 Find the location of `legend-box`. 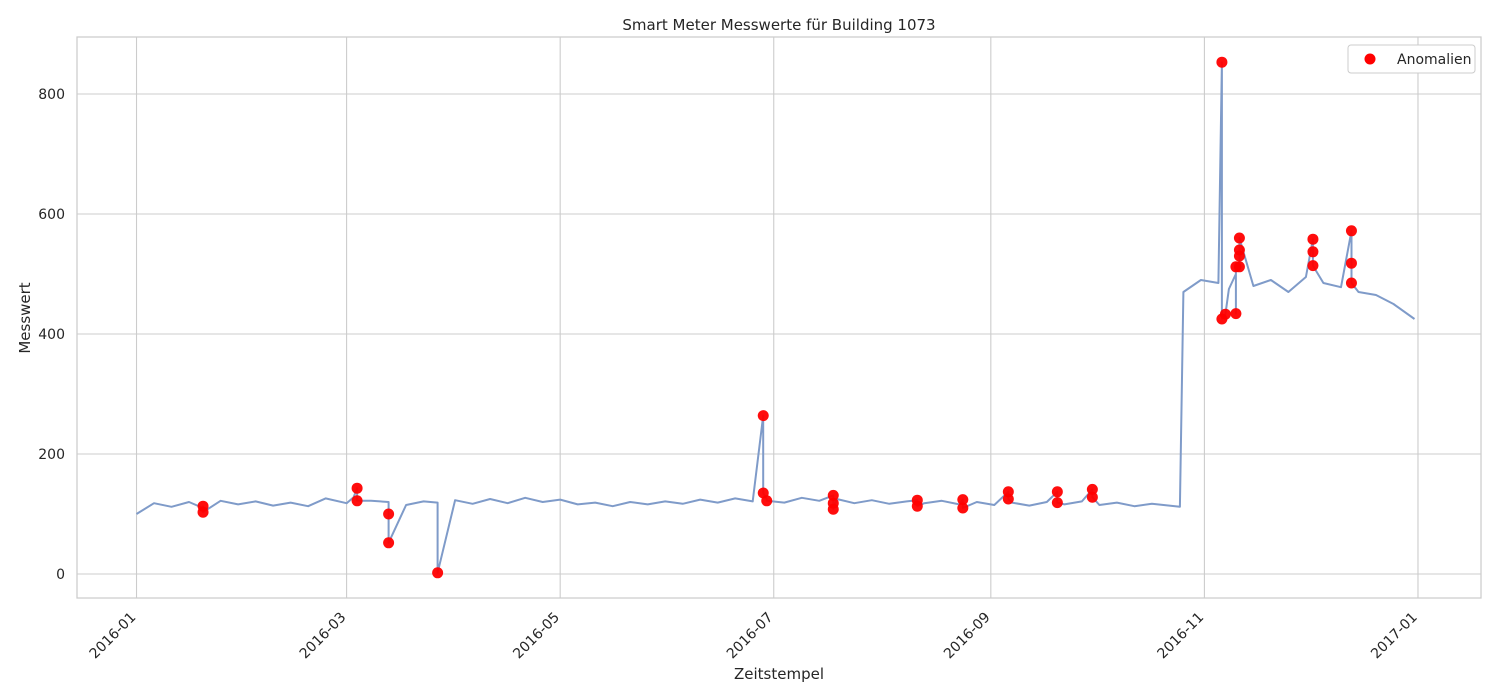

legend-box is located at coordinates (1411, 59).